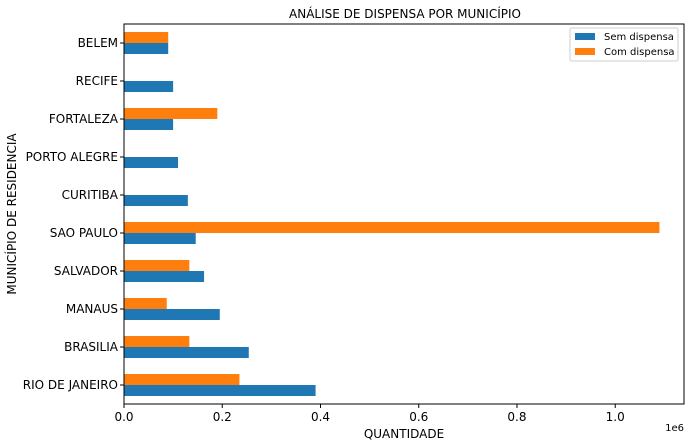  Describe the element at coordinates (404, 434) in the screenshot. I see `x-axis-title: QUANTIDADE` at that location.